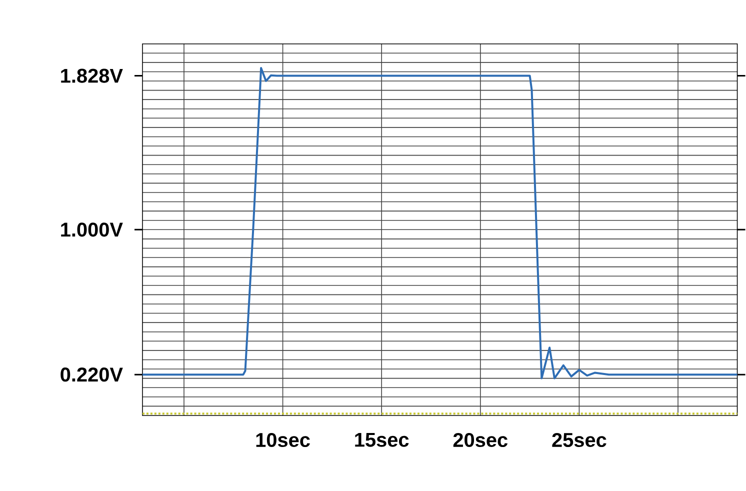 Image resolution: width=746 pixels, height=491 pixels. Describe the element at coordinates (480, 439) in the screenshot. I see `x-tick-label: 20sec` at that location.